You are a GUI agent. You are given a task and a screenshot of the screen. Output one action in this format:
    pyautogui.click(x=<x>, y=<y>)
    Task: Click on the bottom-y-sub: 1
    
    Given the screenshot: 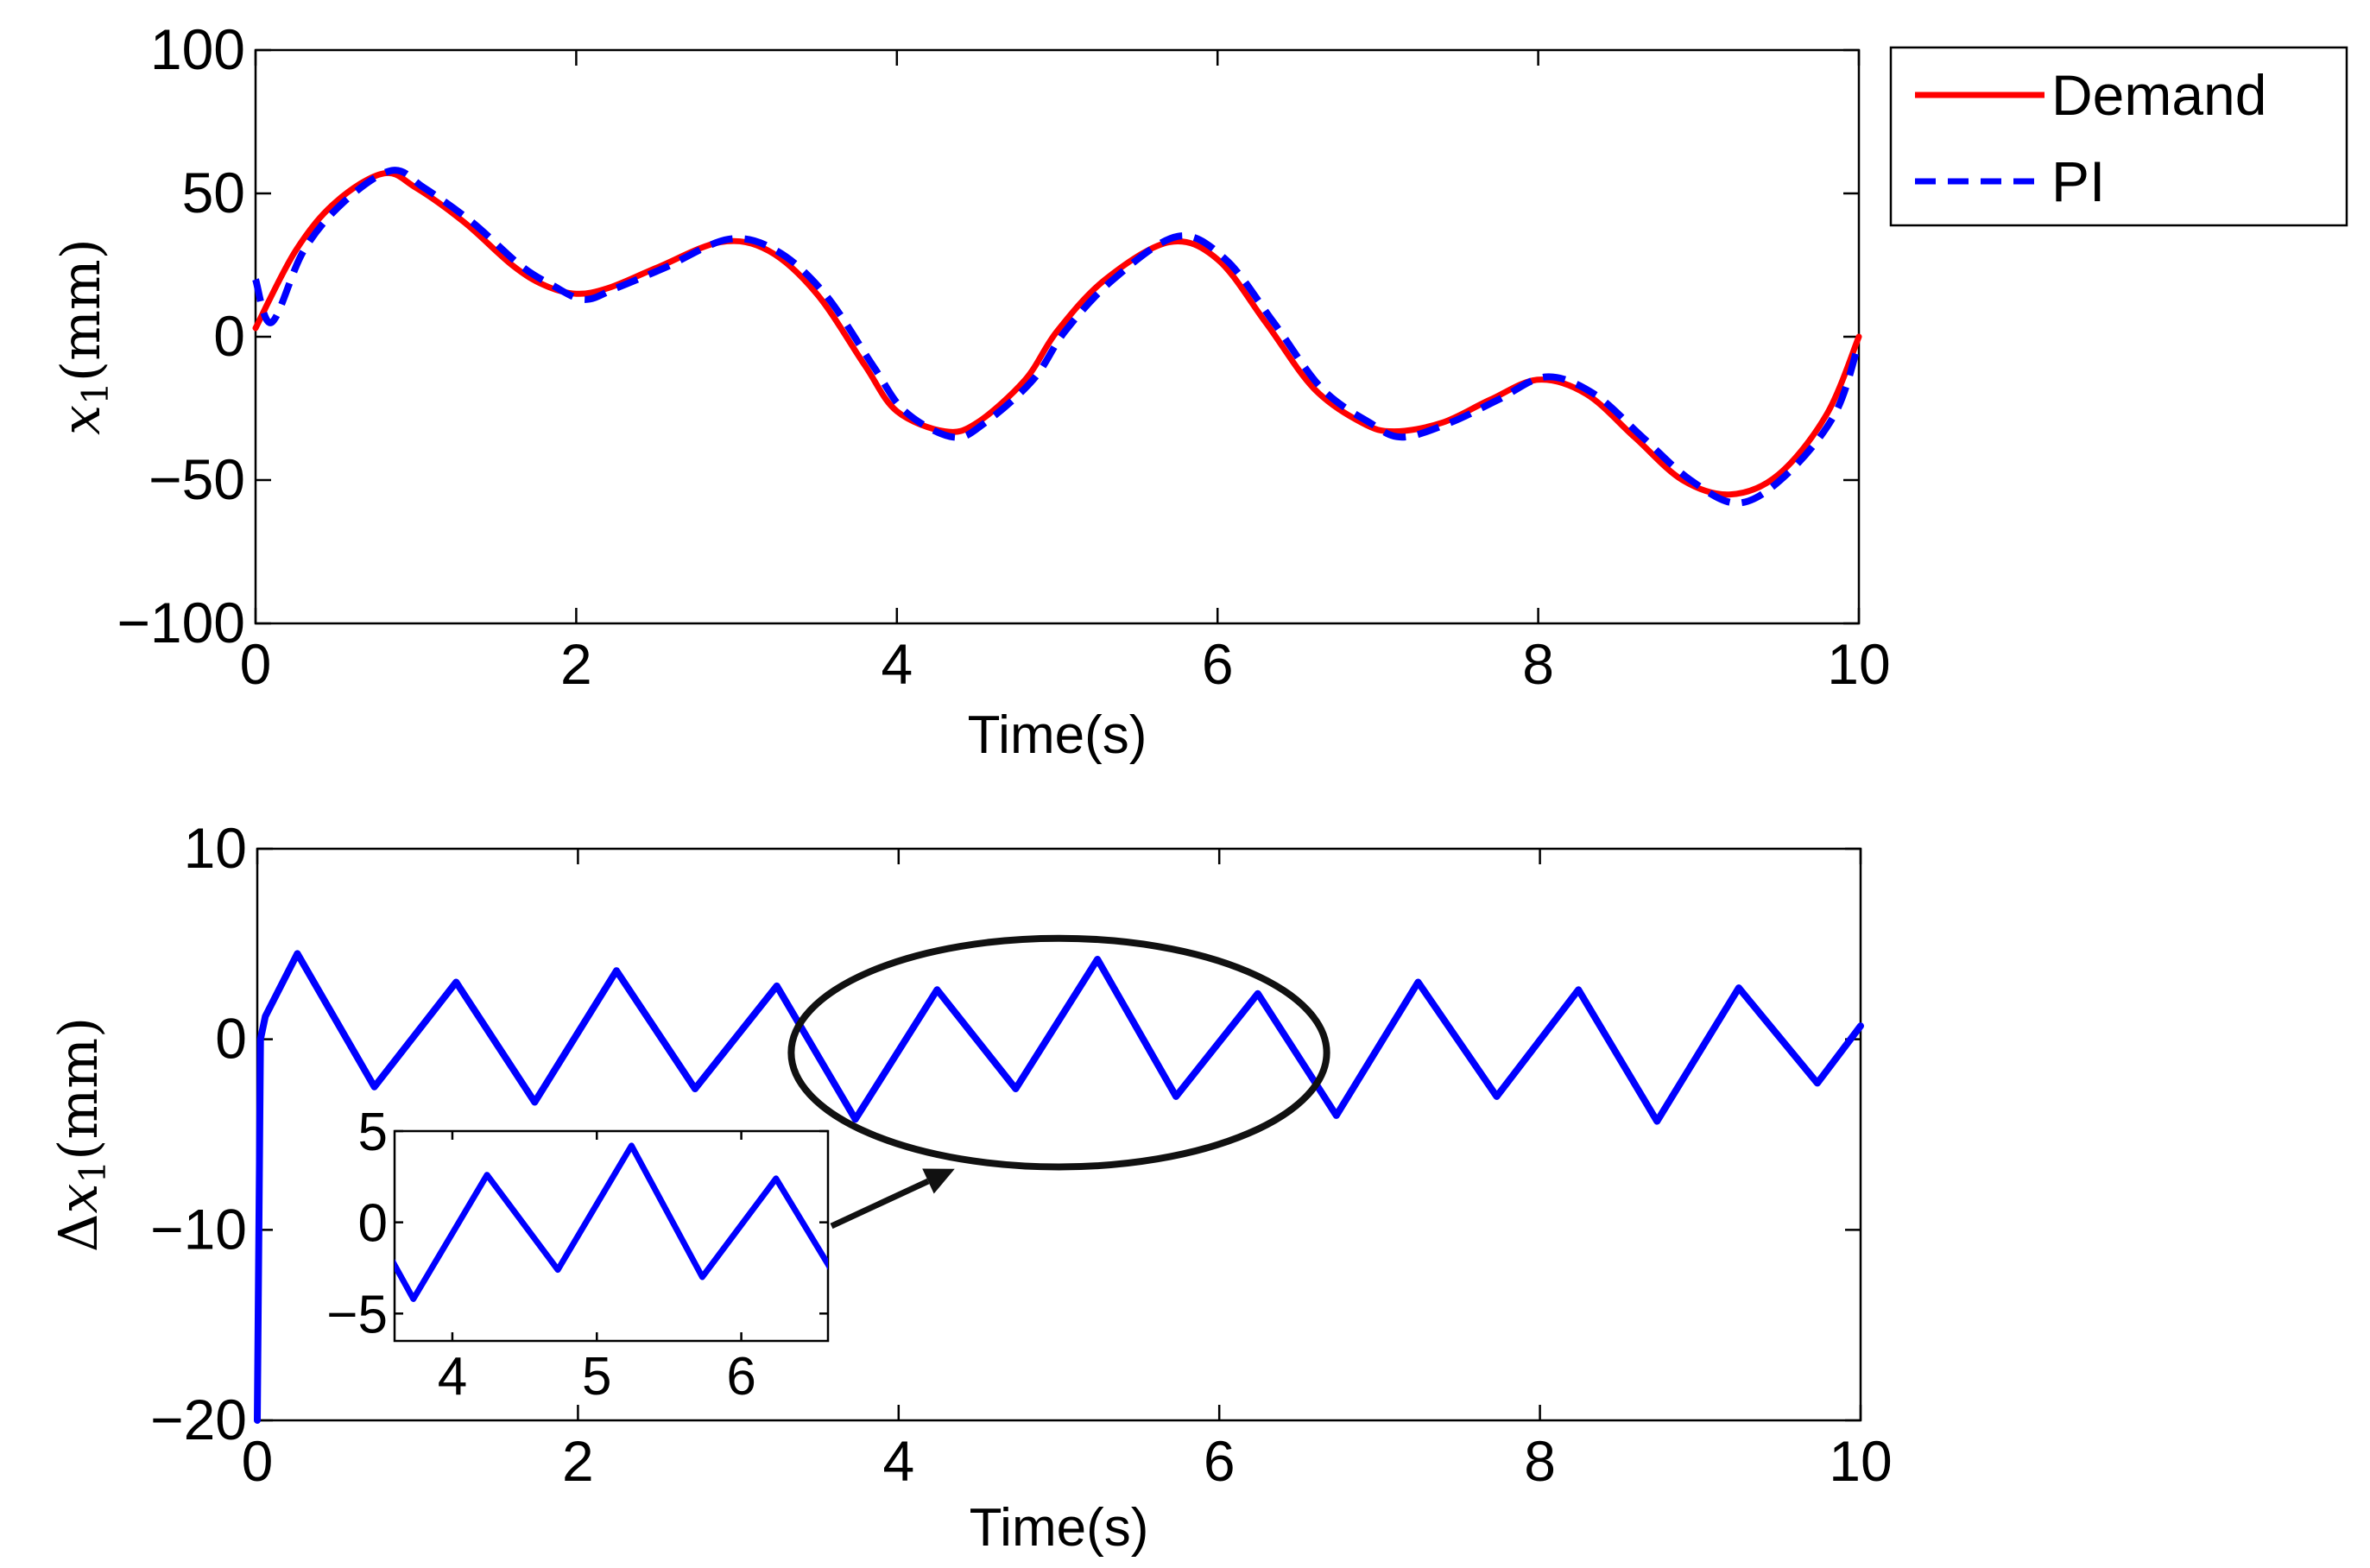 What is the action you would take?
    pyautogui.click(x=93, y=1172)
    